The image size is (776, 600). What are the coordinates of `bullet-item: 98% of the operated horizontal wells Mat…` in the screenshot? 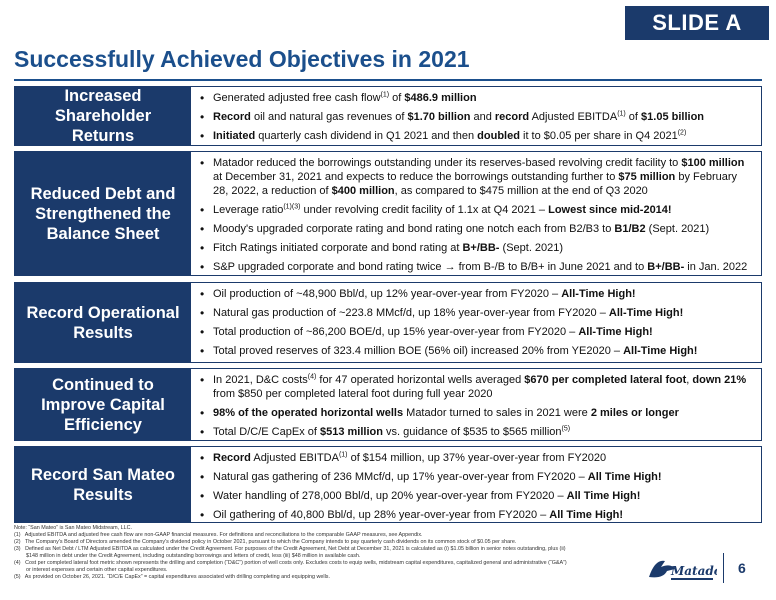 It's located at (476, 413).